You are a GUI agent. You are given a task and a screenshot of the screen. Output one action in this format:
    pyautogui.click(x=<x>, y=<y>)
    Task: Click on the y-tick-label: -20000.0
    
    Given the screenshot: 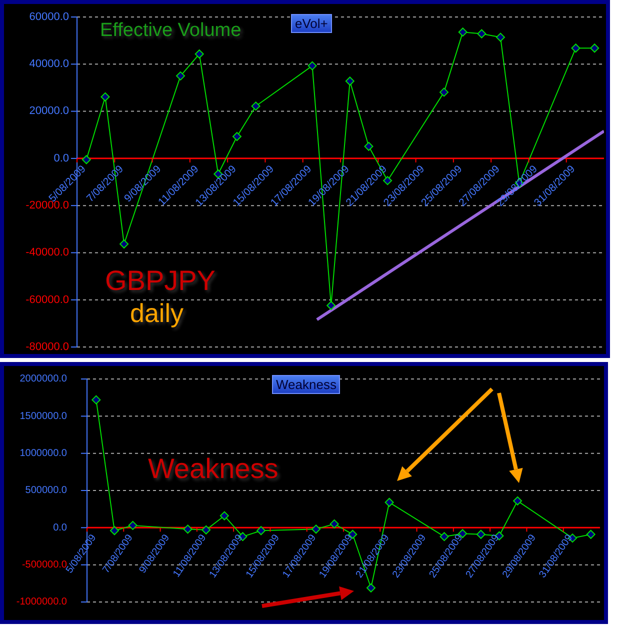 What is the action you would take?
    pyautogui.click(x=47, y=205)
    